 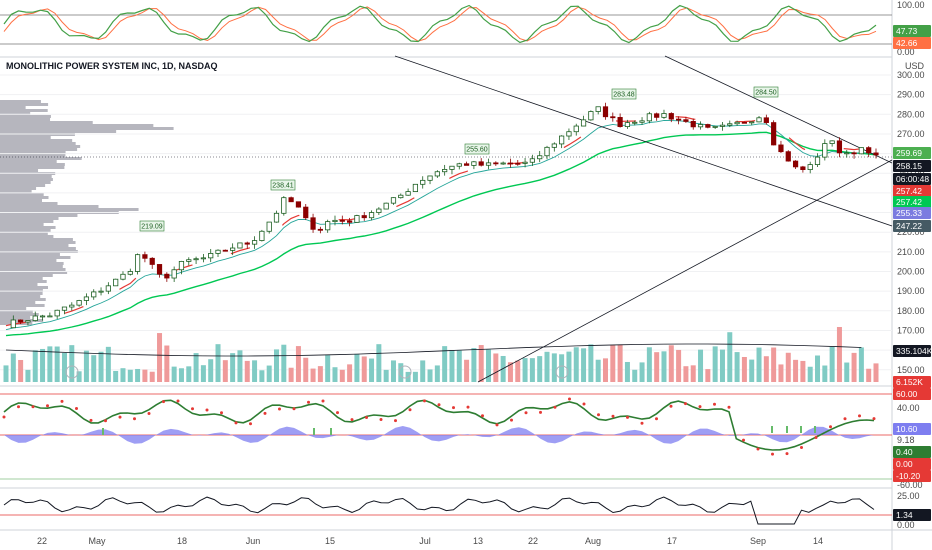 I want to click on time-tick-label: Jul, so click(x=425, y=541).